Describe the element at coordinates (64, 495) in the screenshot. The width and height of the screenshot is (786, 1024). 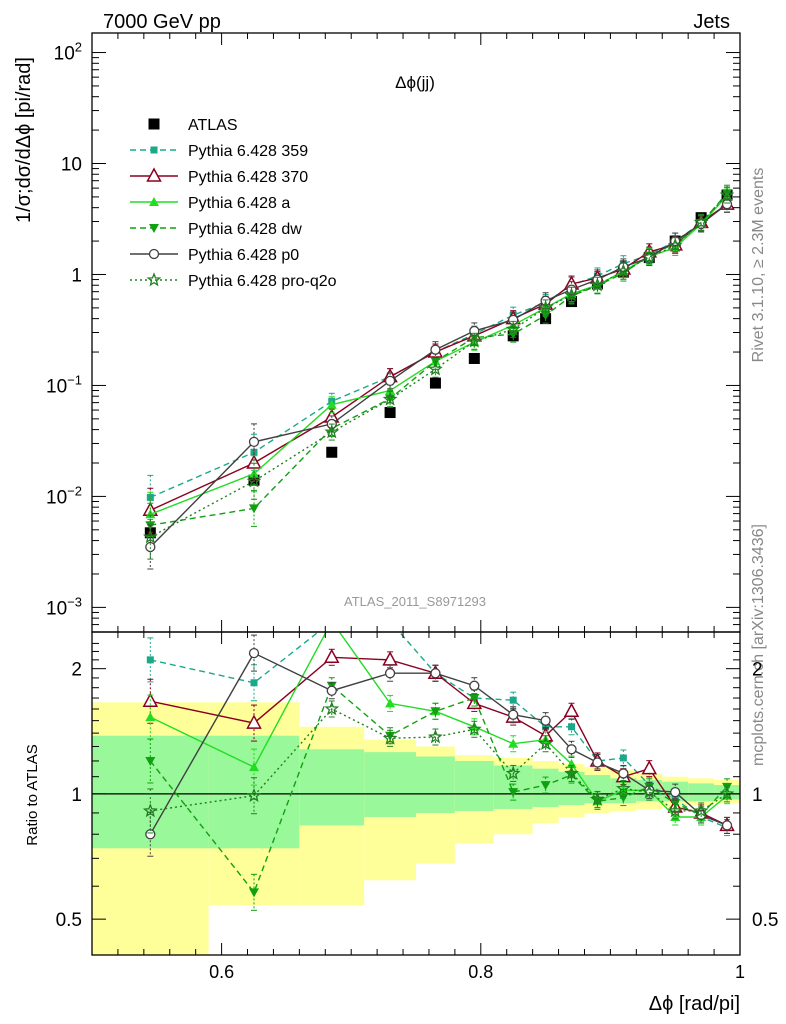
I see `y-tick-label: 10⁻²` at that location.